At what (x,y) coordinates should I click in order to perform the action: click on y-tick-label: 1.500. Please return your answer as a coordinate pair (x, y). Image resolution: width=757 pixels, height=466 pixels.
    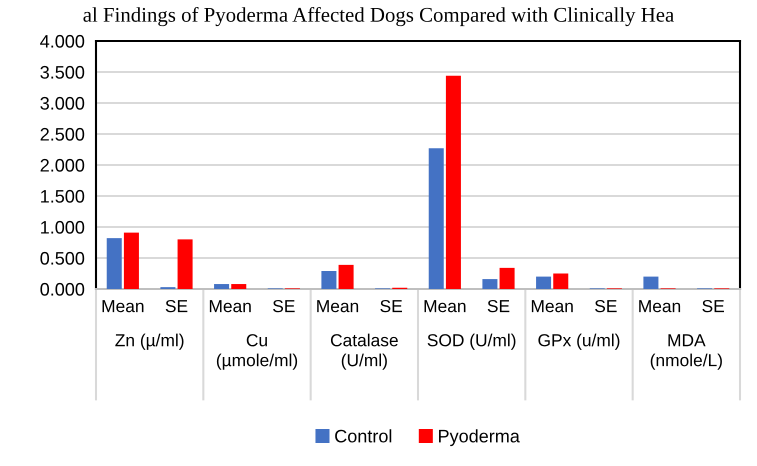
    Looking at the image, I should click on (62, 196).